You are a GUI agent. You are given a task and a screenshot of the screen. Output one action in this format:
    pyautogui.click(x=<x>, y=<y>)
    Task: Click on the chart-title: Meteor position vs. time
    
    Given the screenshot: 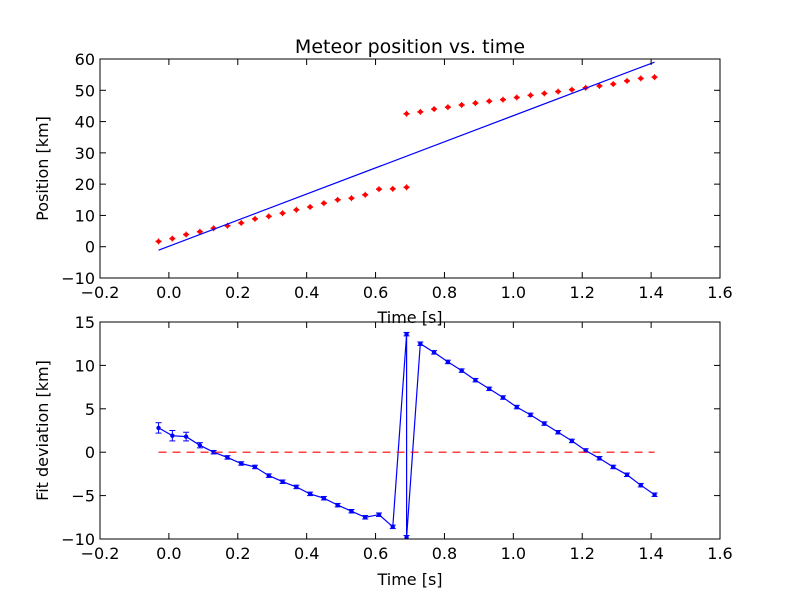 What is the action you would take?
    pyautogui.click(x=410, y=47)
    